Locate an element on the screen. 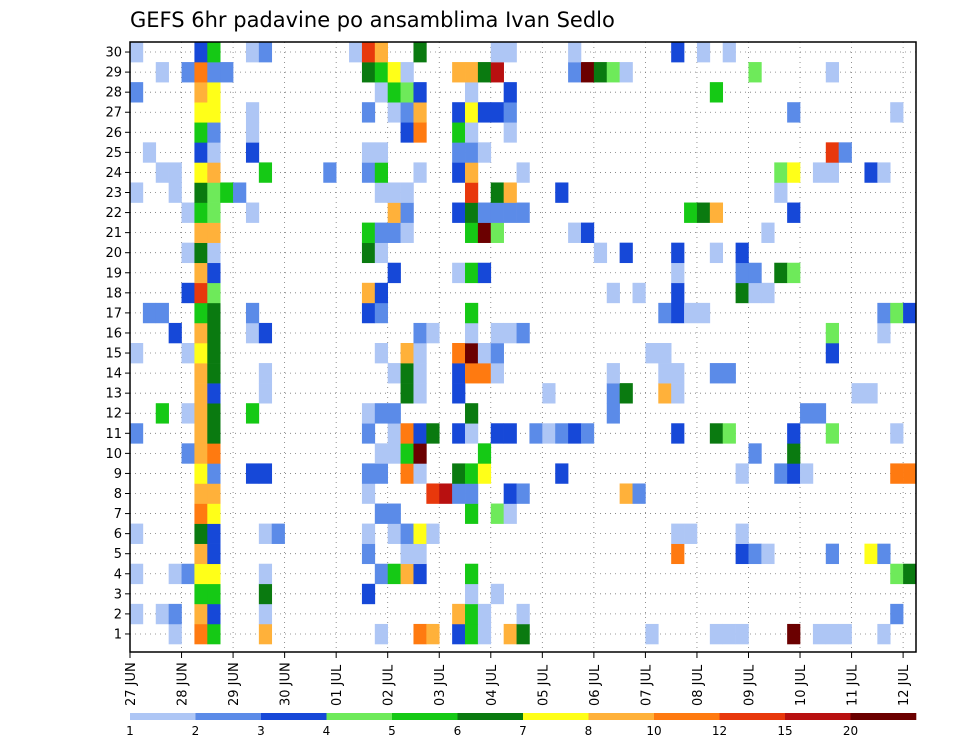 This screenshot has height=742, width=960. colorbar-label: 3 is located at coordinates (261, 731).